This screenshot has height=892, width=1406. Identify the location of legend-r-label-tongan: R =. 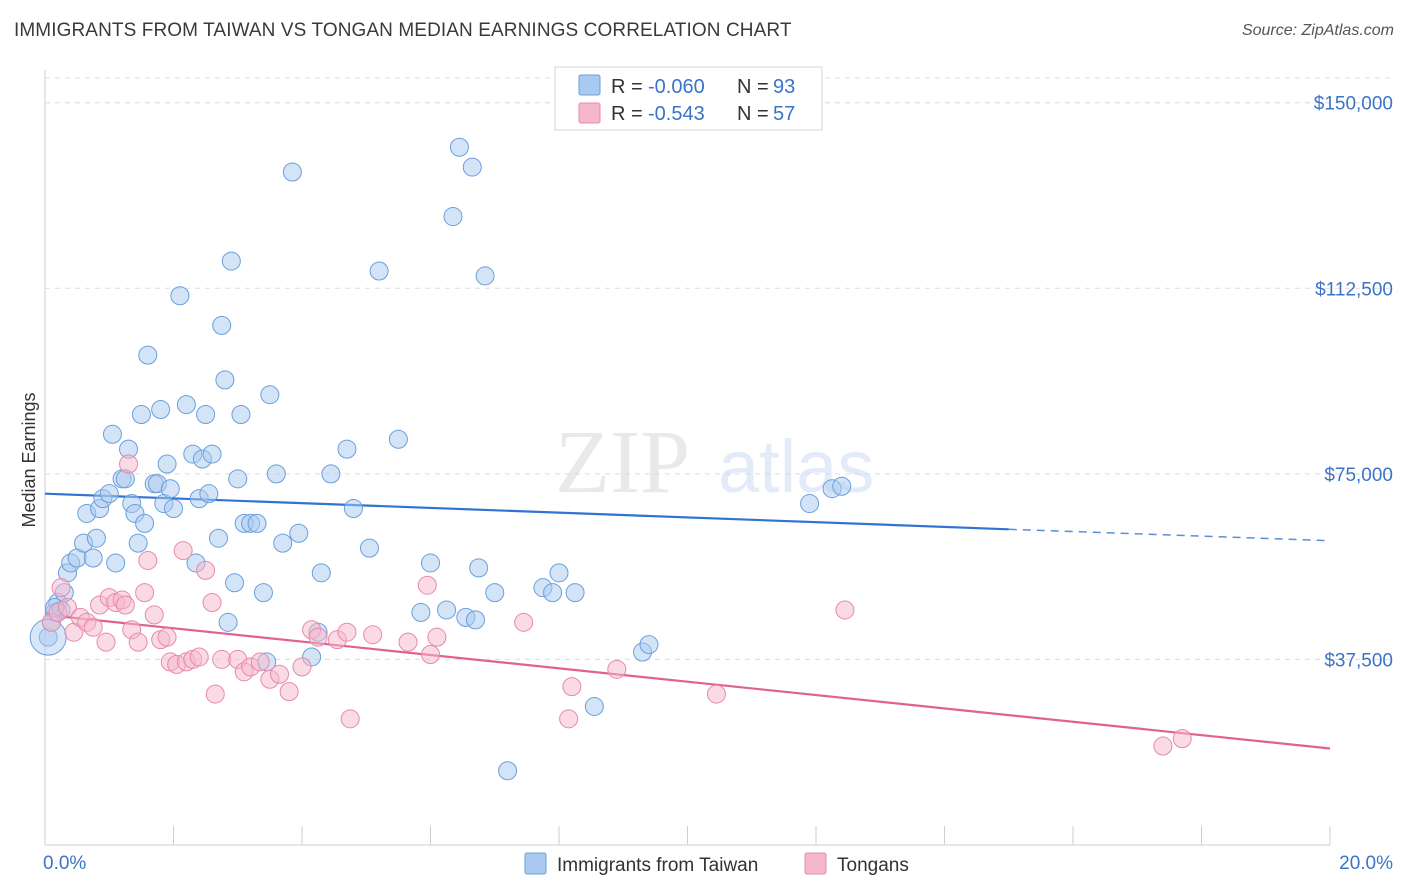
(627, 114).